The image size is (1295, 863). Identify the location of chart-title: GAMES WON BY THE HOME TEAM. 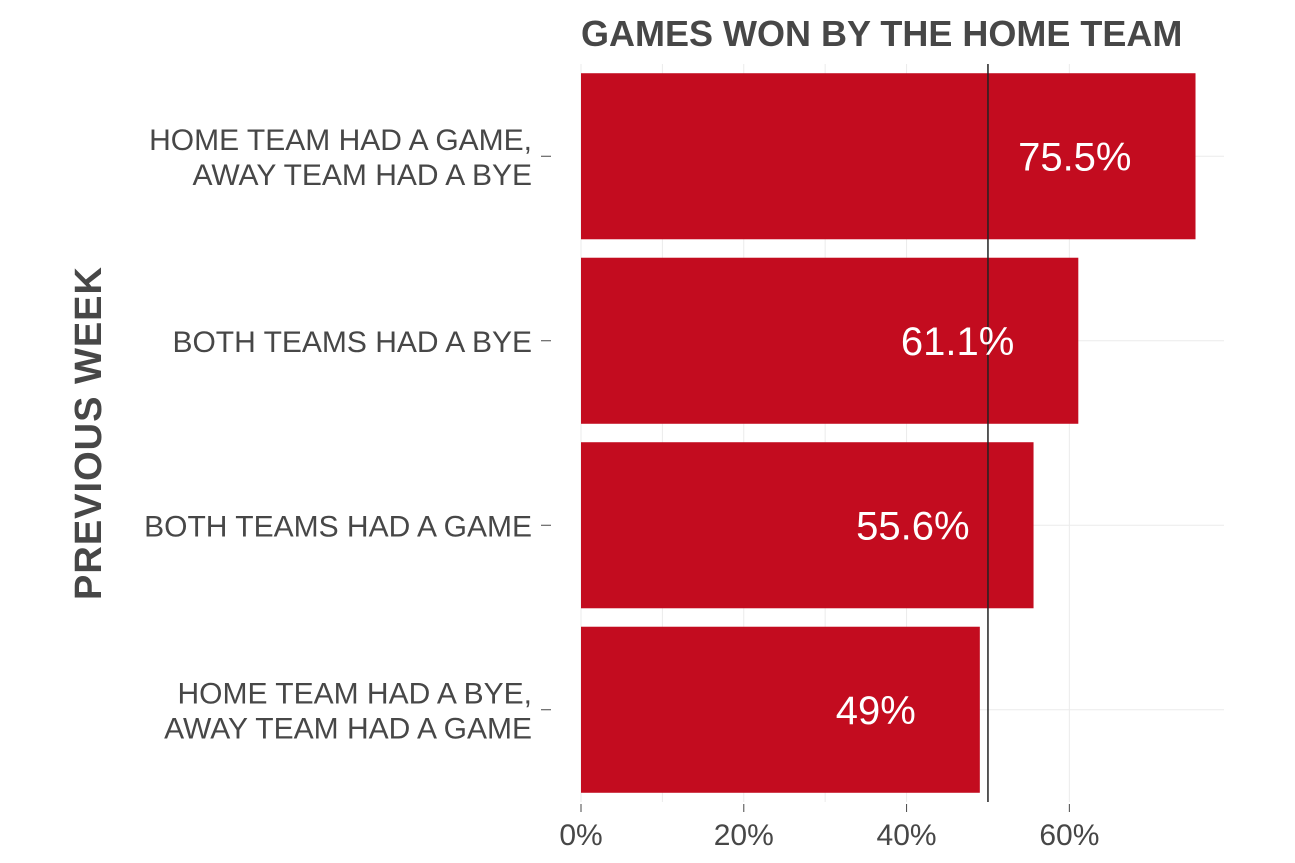
(881, 33).